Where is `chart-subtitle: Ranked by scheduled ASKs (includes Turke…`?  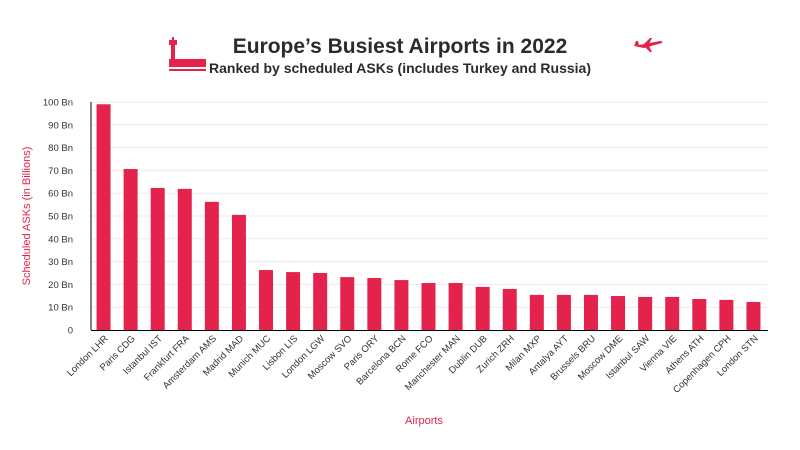 chart-subtitle: Ranked by scheduled ASKs (includes Turke… is located at coordinates (400, 68).